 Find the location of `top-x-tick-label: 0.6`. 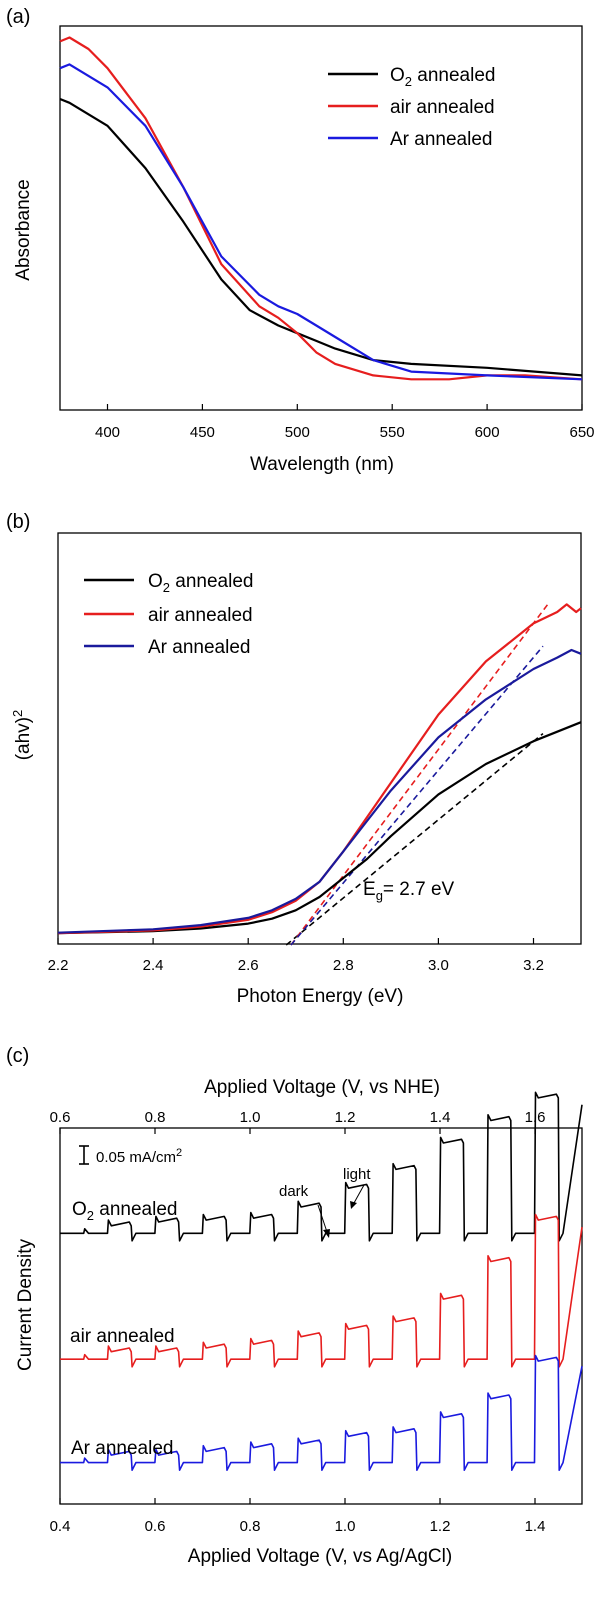

top-x-tick-label: 0.6 is located at coordinates (60, 1117).